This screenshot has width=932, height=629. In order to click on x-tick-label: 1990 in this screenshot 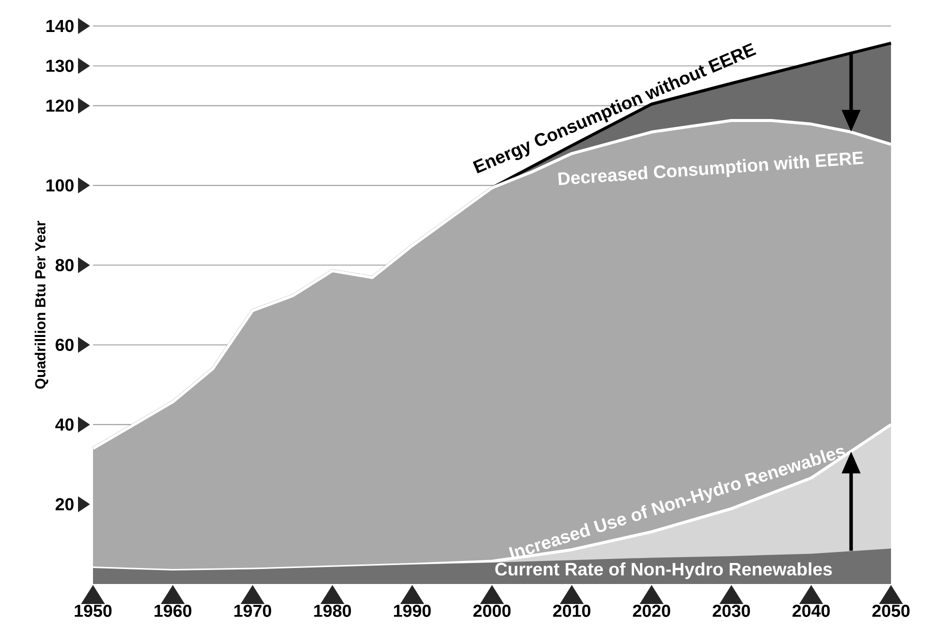, I will do `click(412, 610)`.